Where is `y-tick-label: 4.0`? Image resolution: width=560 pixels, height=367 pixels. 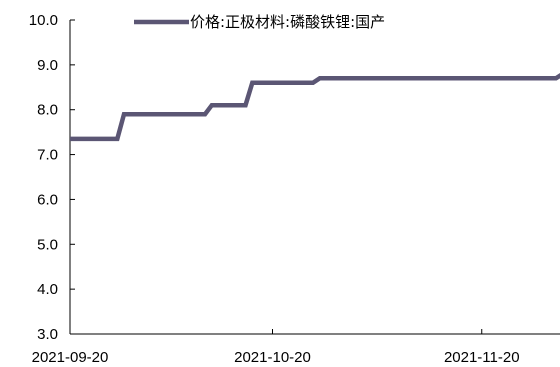
y-tick-label: 4.0 is located at coordinates (47, 289).